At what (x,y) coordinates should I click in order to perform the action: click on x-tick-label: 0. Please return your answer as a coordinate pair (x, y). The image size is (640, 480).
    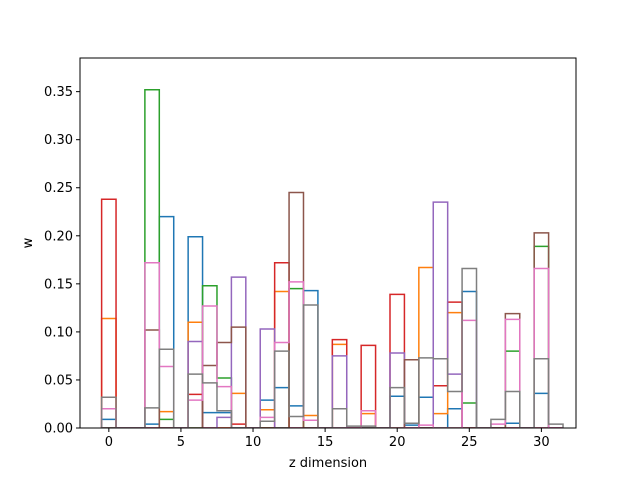
    Looking at the image, I should click on (109, 442).